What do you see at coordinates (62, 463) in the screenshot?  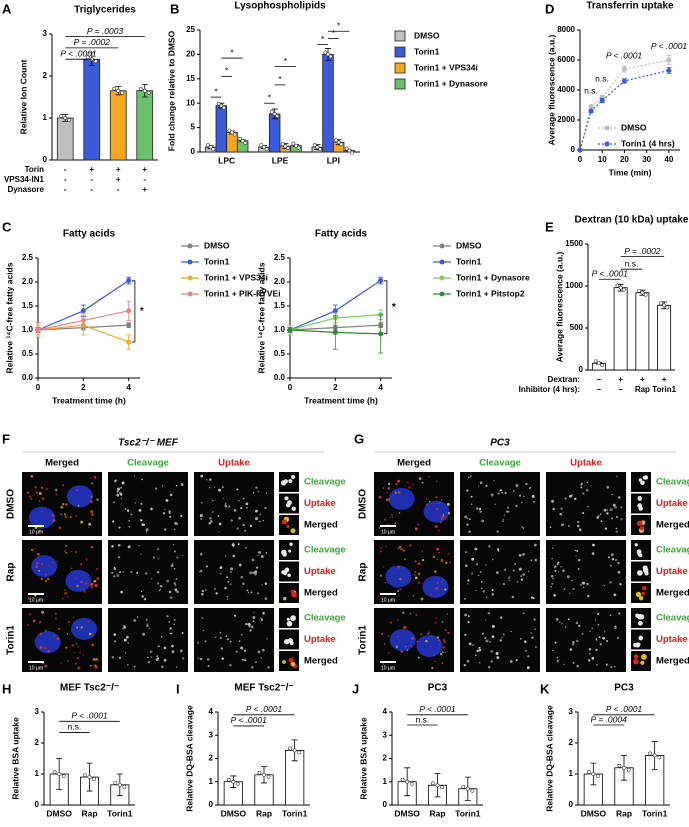 I see `column-header: Merged` at bounding box center [62, 463].